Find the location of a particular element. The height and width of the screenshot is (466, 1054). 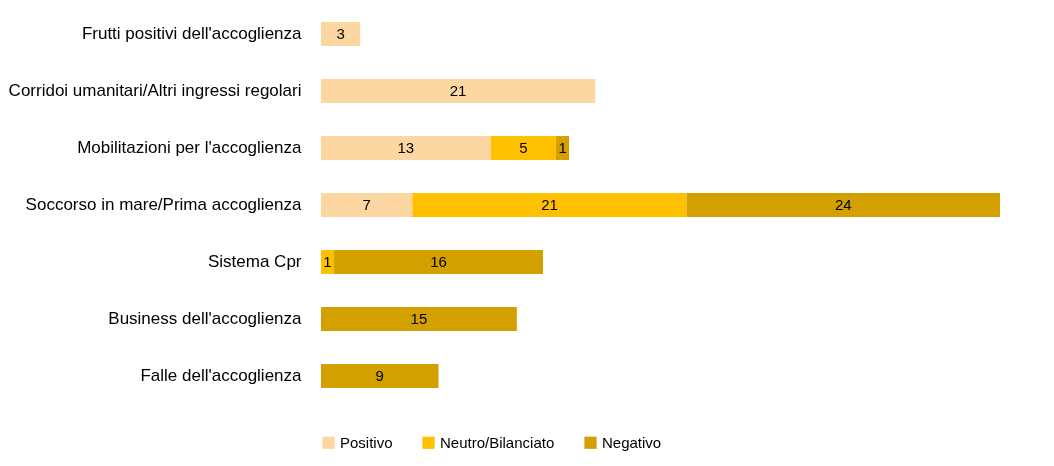

data-label: 16 is located at coordinates (438, 261).